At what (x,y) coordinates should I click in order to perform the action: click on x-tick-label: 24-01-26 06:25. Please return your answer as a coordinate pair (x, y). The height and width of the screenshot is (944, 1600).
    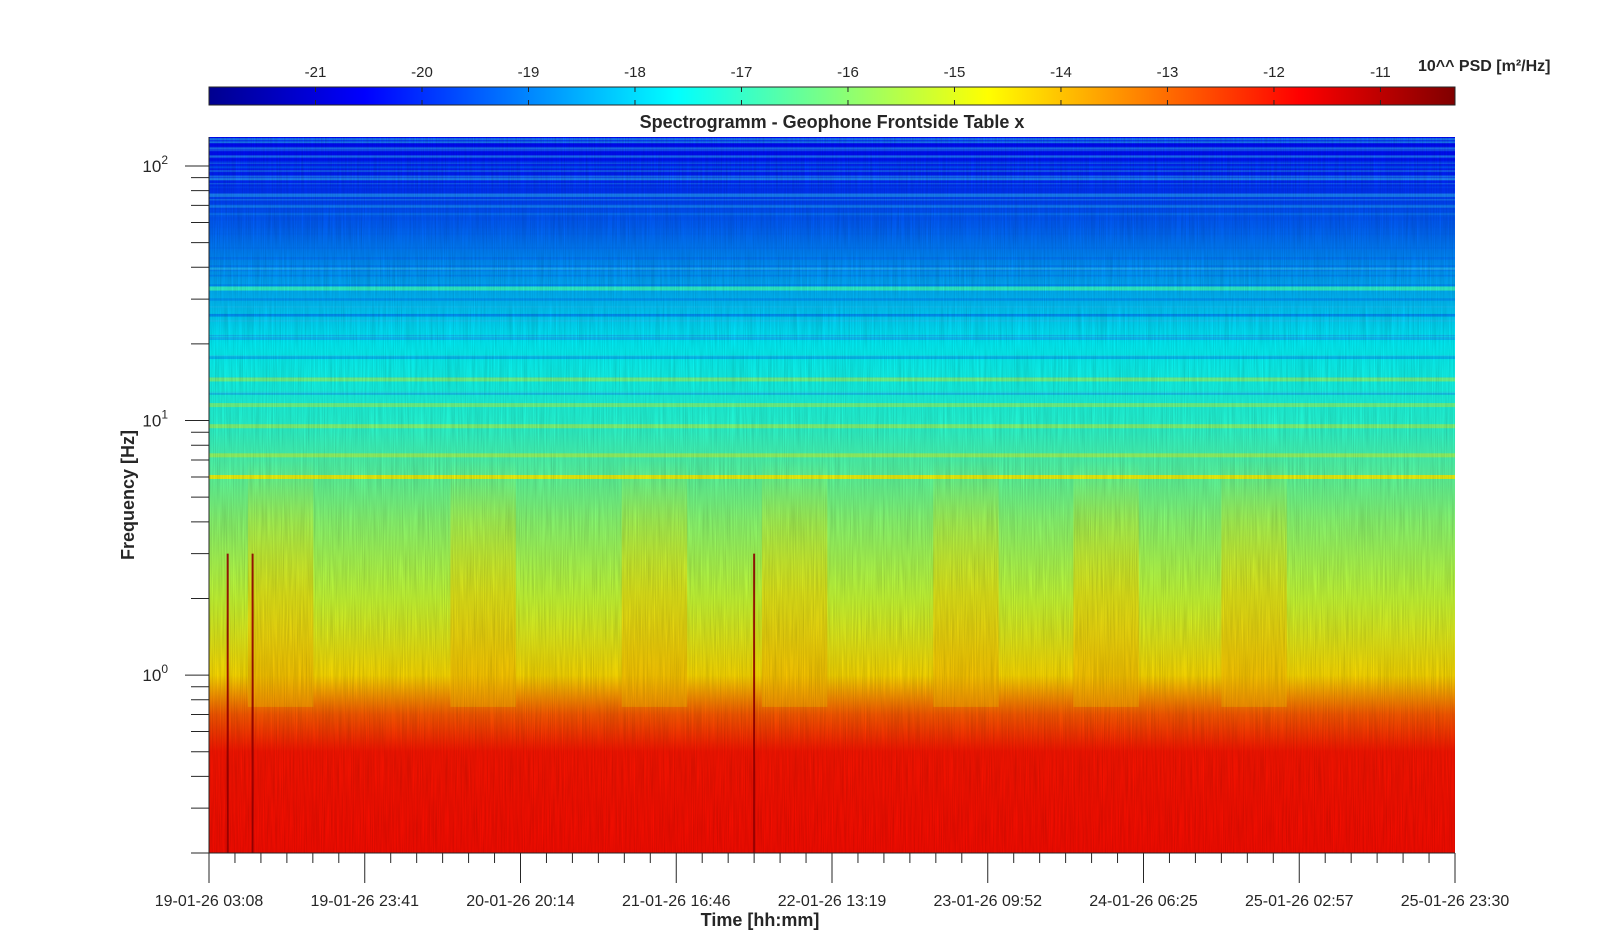
    Looking at the image, I should click on (1143, 901).